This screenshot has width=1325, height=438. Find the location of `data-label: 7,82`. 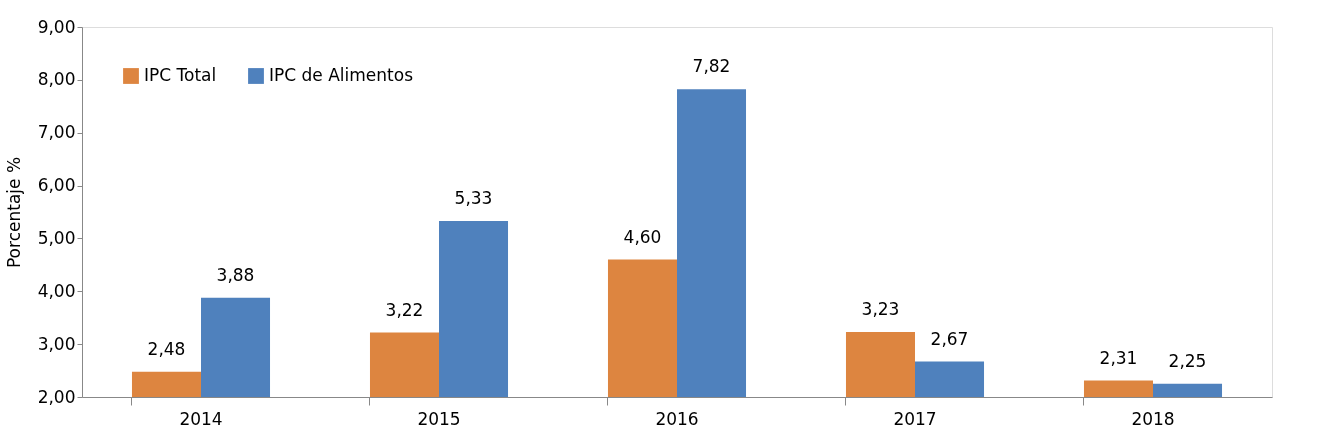

data-label: 7,82 is located at coordinates (711, 66).